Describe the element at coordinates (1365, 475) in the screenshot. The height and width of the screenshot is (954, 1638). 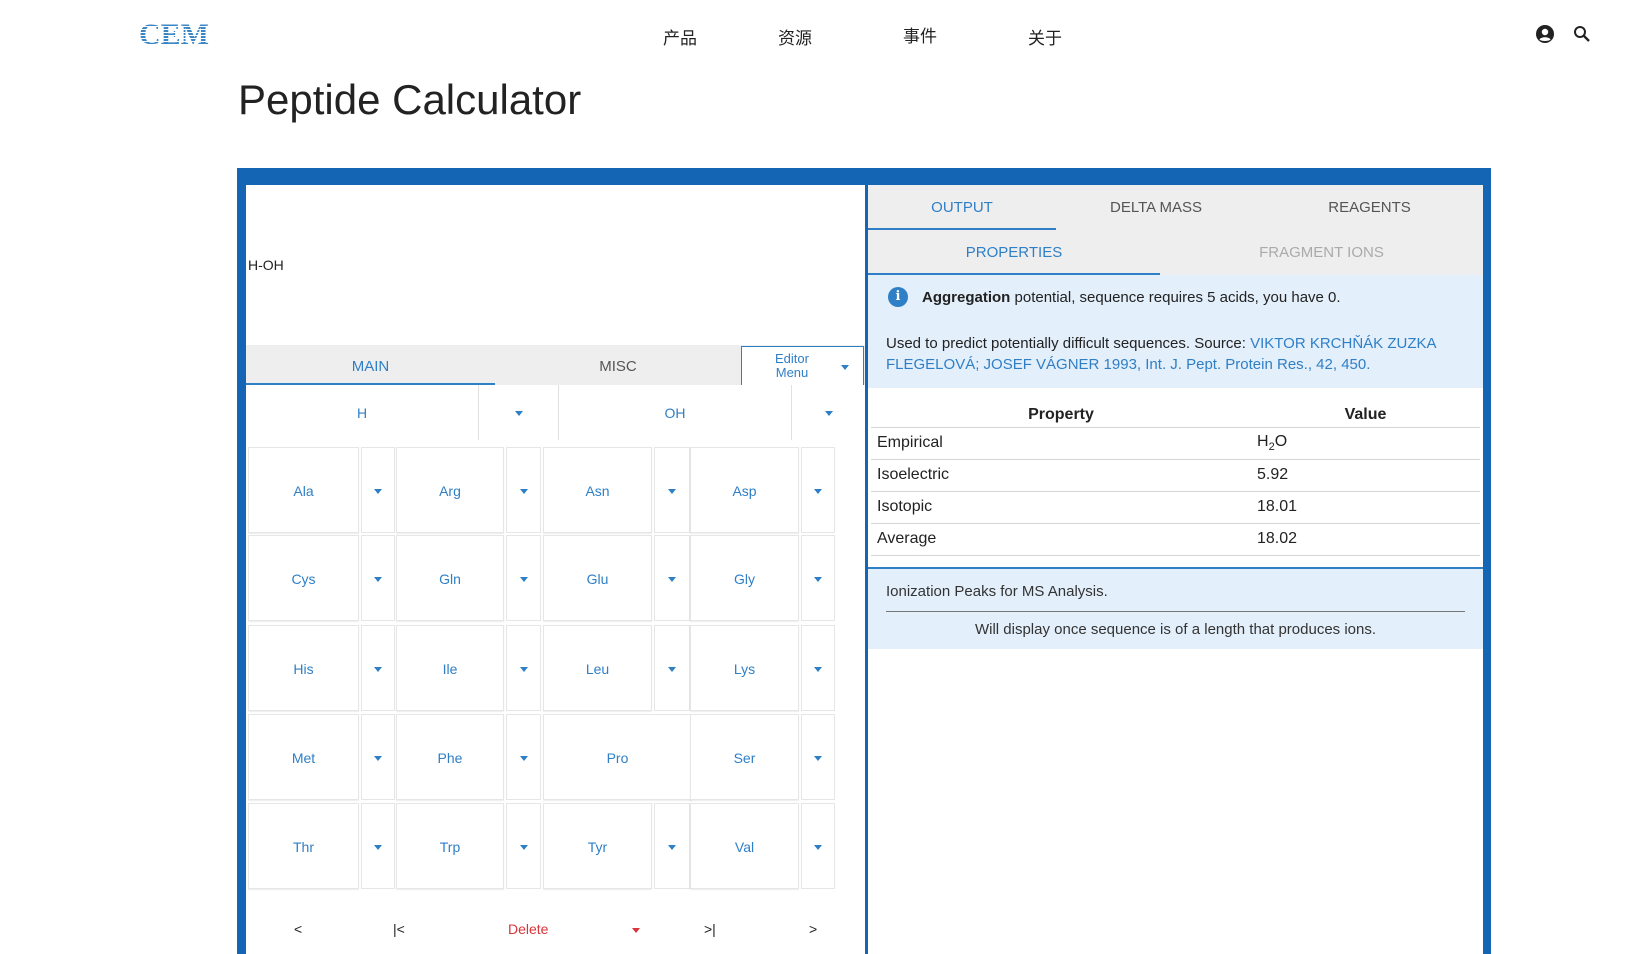
I see `property-value: 5.92` at that location.